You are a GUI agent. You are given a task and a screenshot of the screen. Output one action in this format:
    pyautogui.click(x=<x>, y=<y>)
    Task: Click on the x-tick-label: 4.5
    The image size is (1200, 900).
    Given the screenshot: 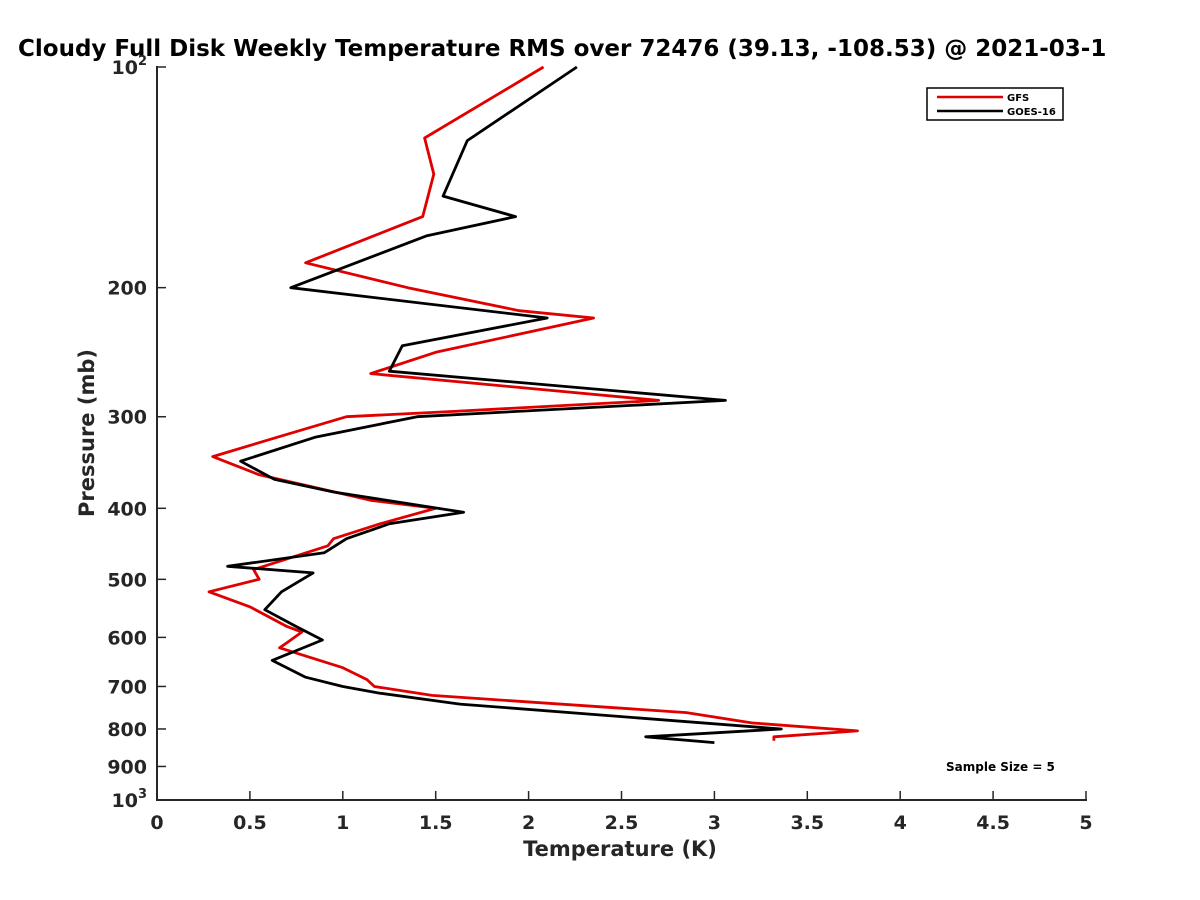 What is the action you would take?
    pyautogui.click(x=993, y=823)
    